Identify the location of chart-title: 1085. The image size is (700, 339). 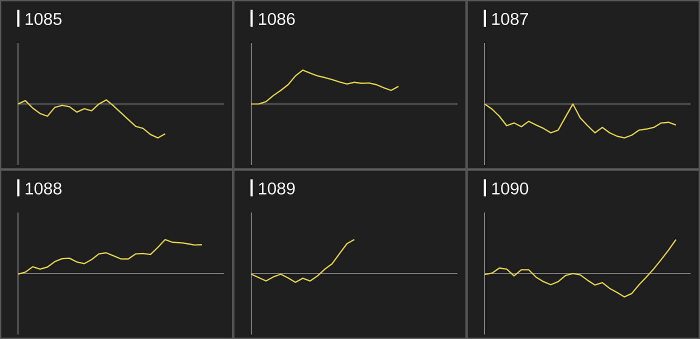
(44, 18).